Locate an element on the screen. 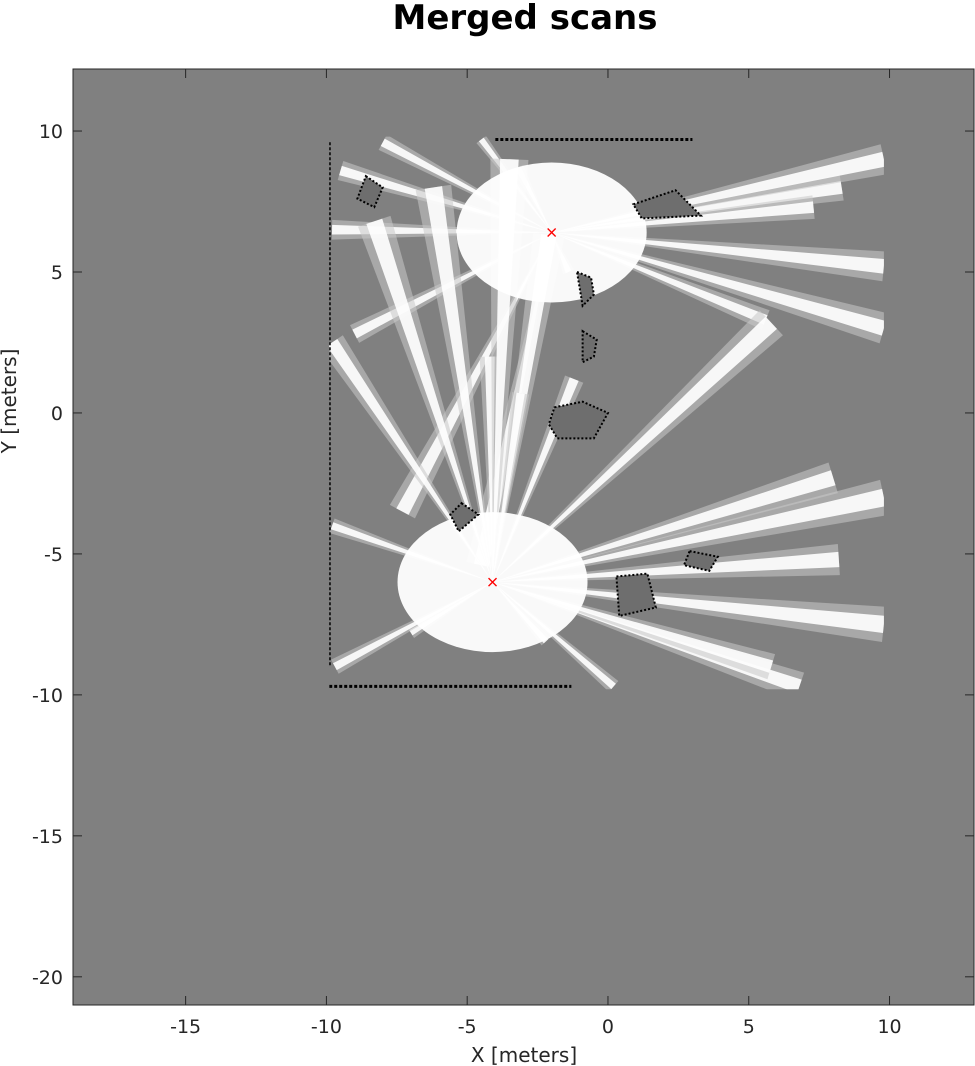 The image size is (975, 1066). x-tick-label: 0 is located at coordinates (608, 1027).